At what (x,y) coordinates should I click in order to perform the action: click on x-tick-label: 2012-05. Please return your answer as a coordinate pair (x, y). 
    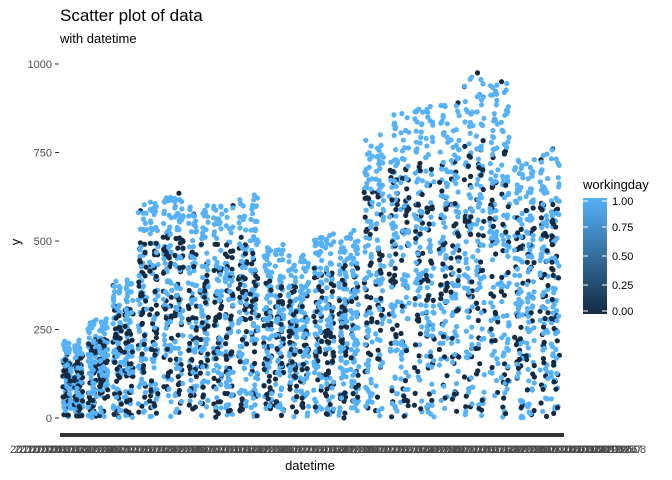
    Looking at the image, I should click on (527, 450).